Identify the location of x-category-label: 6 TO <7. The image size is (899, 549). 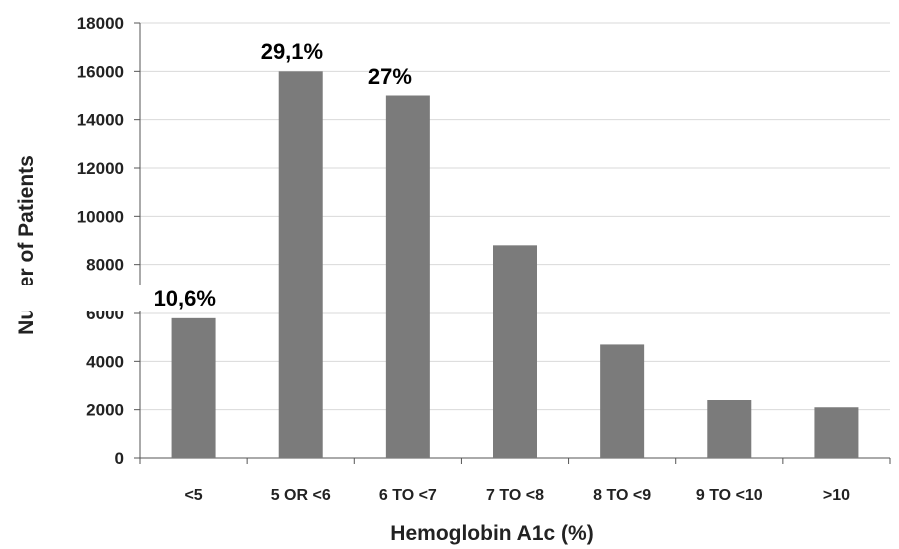
(408, 495).